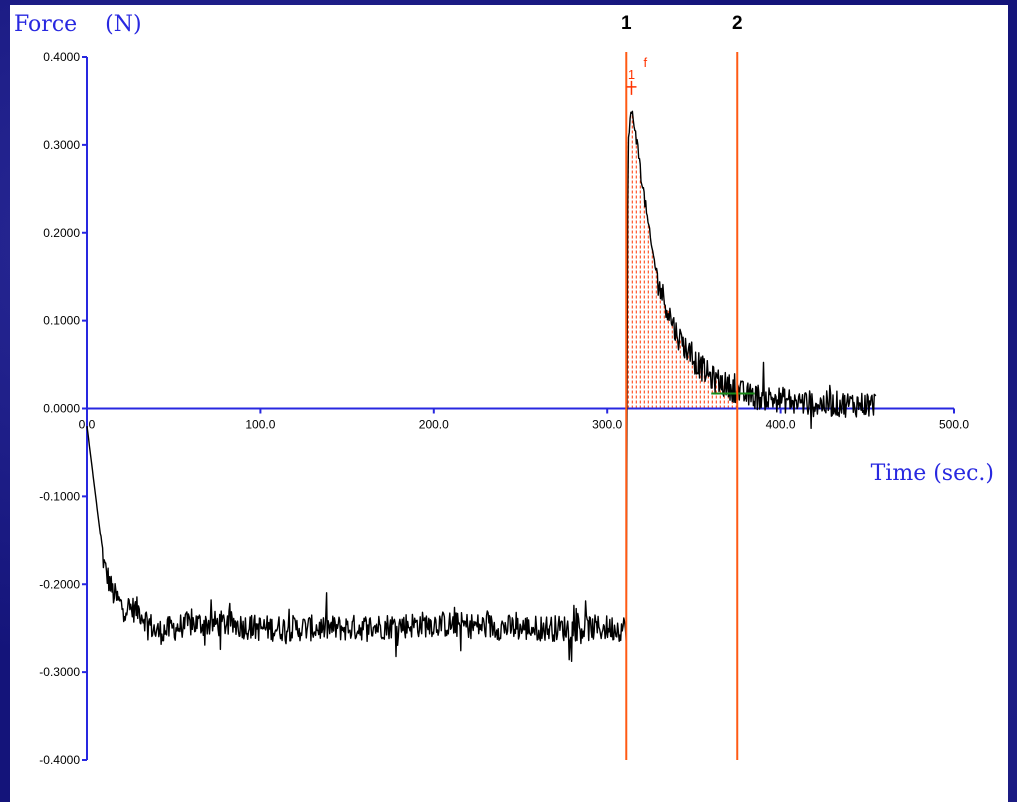 The height and width of the screenshot is (802, 1017). Describe the element at coordinates (61, 145) in the screenshot. I see `y-tick-label: 0.3000` at that location.